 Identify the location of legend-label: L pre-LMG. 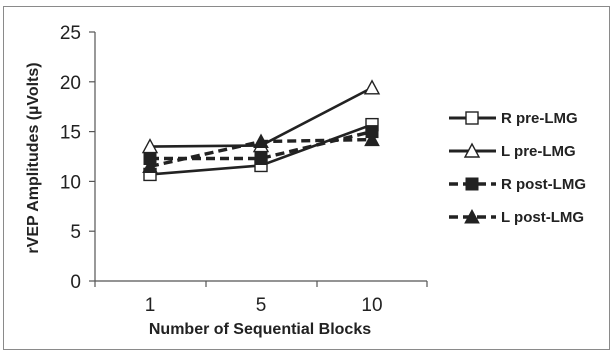
(538, 151).